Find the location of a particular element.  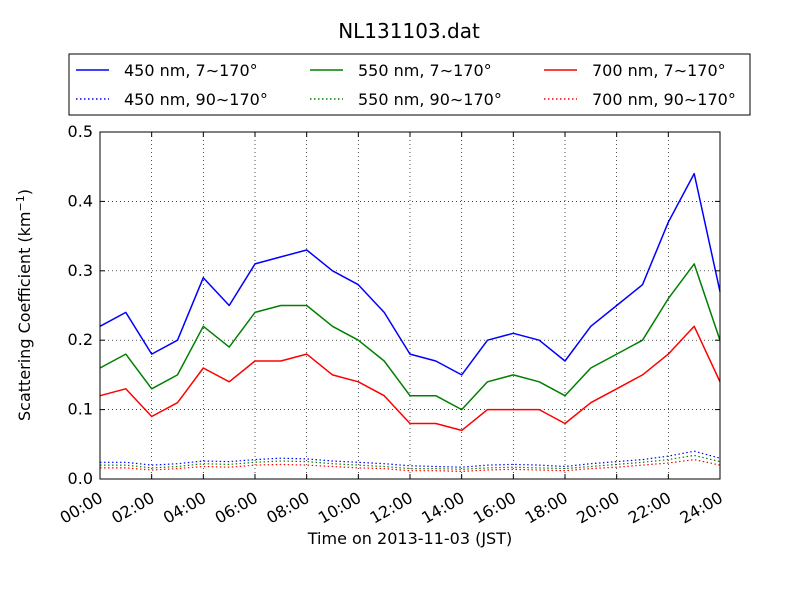

x-tick-label: 08:00 is located at coordinates (287, 508).